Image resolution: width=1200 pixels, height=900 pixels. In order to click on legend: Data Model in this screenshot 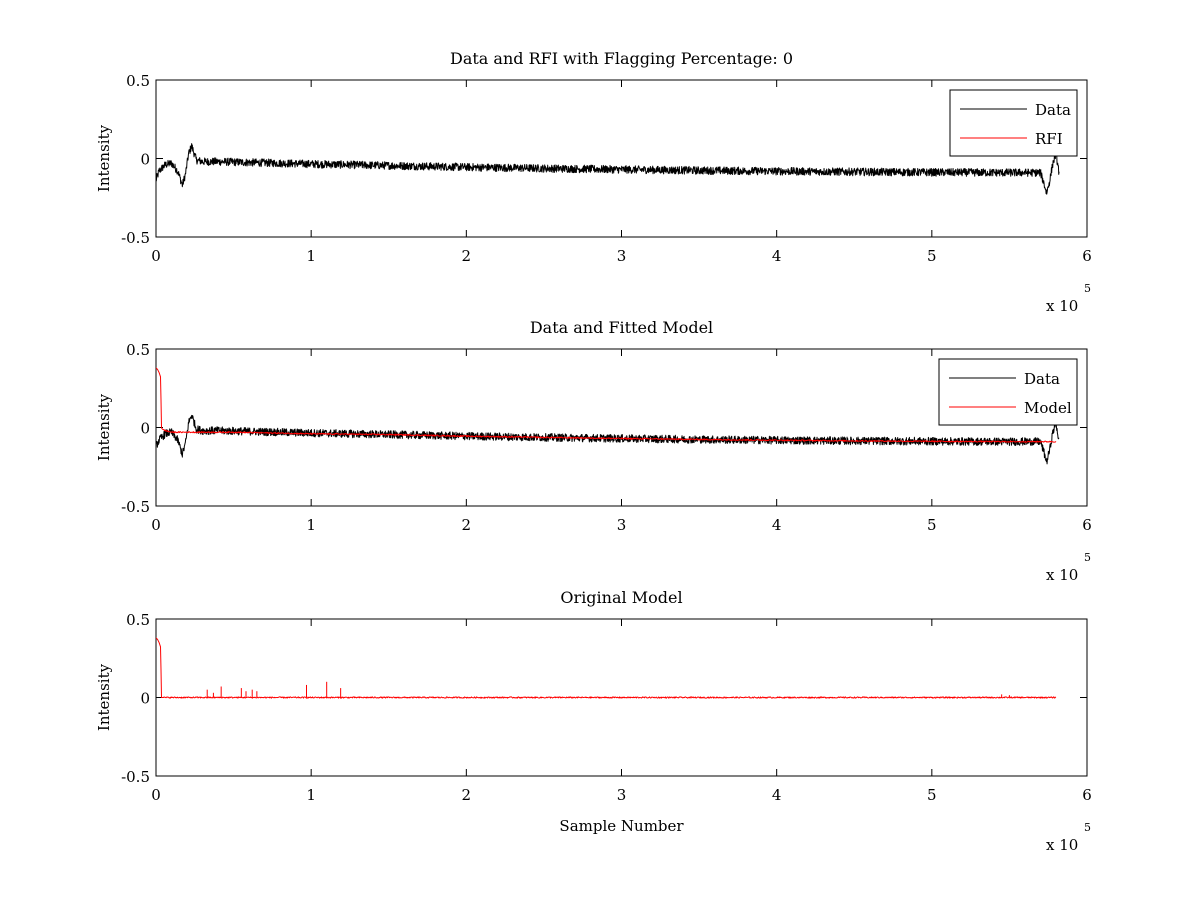, I will do `click(1008, 392)`.